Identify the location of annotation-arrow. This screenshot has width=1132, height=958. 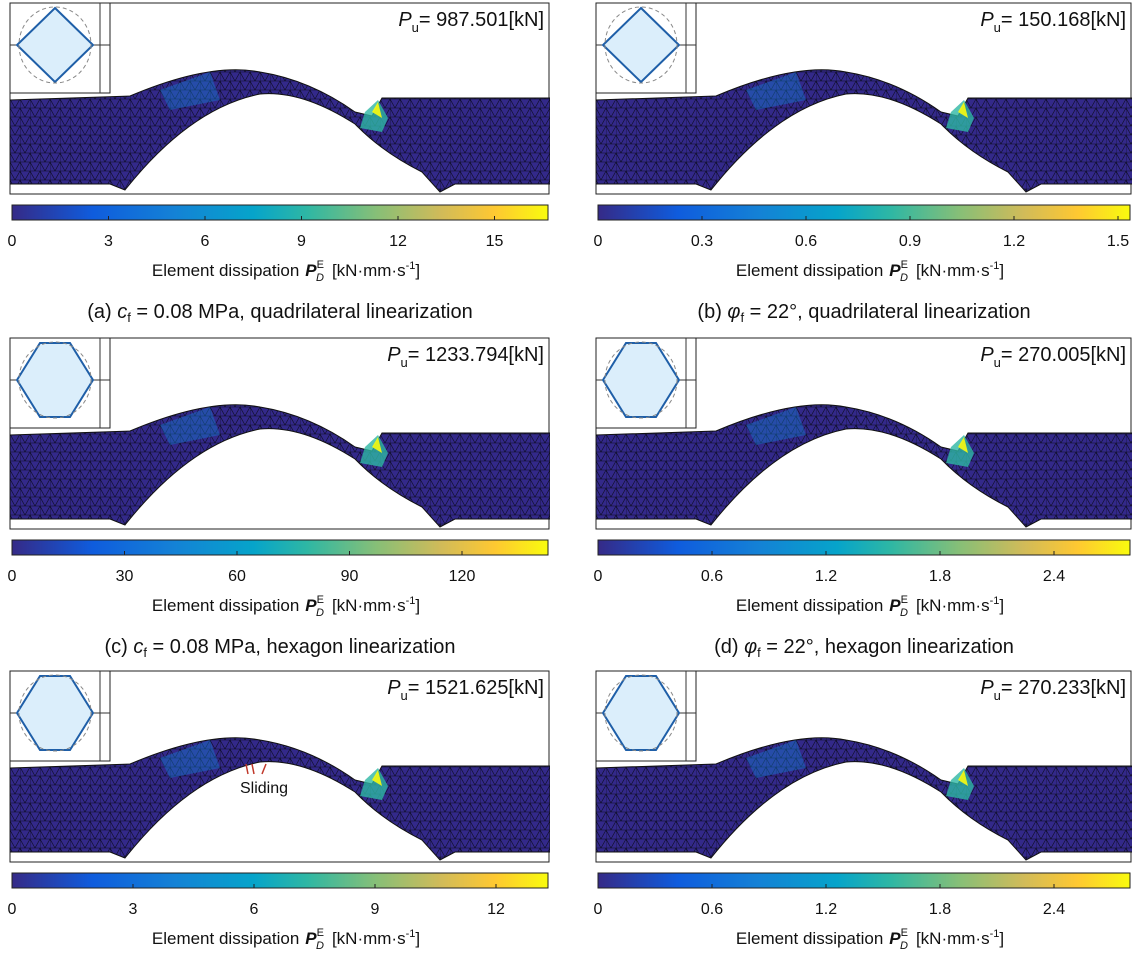
(256, 769).